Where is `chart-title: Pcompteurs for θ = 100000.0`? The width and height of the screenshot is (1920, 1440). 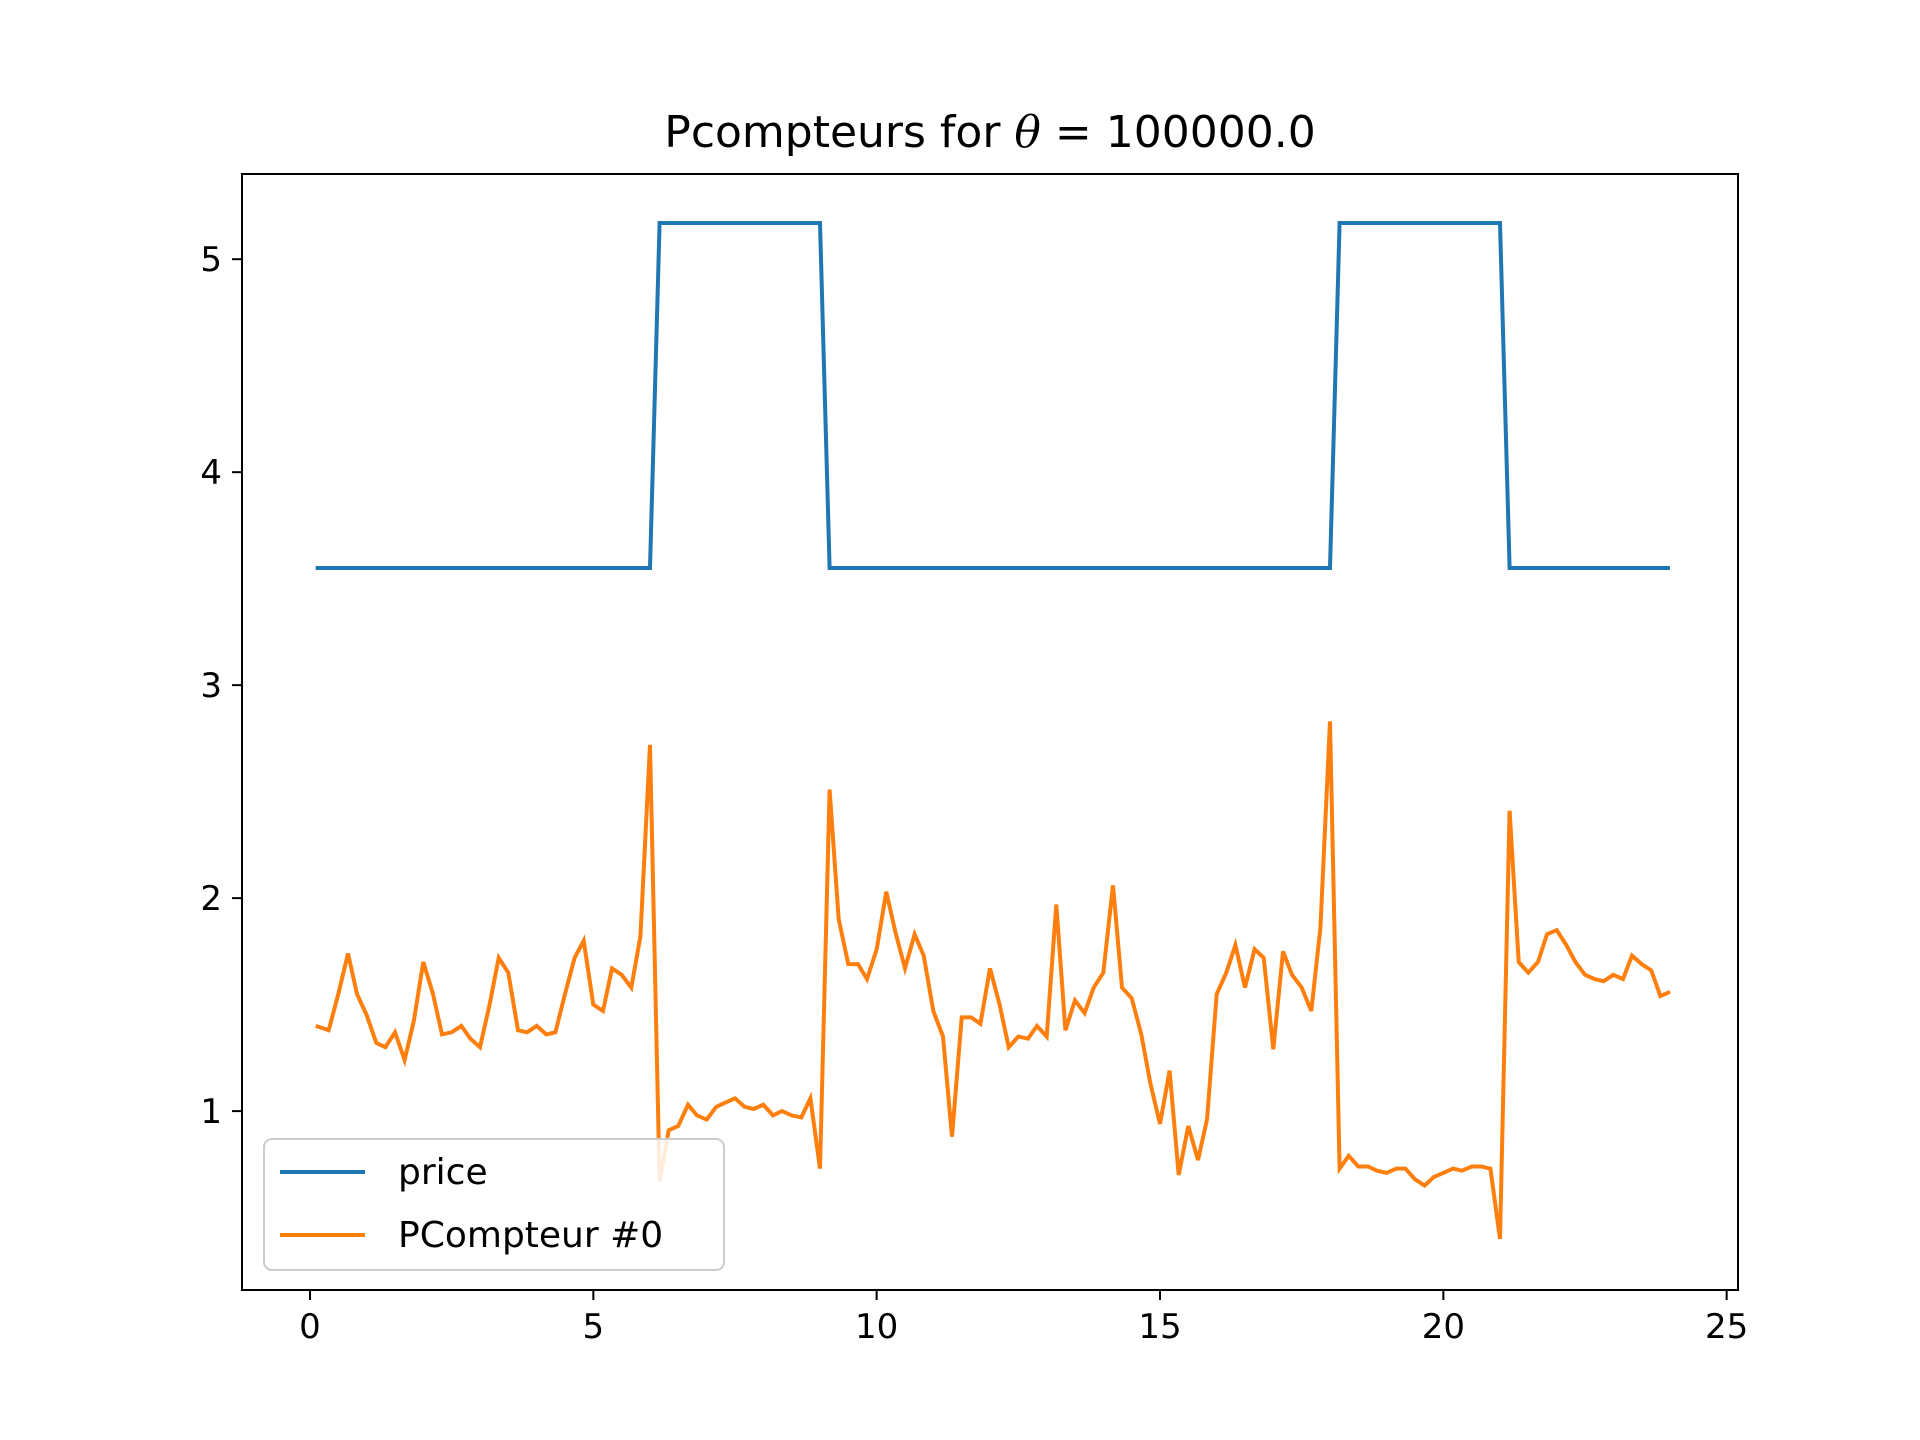 chart-title: Pcompteurs for θ = 100000.0 is located at coordinates (989, 132).